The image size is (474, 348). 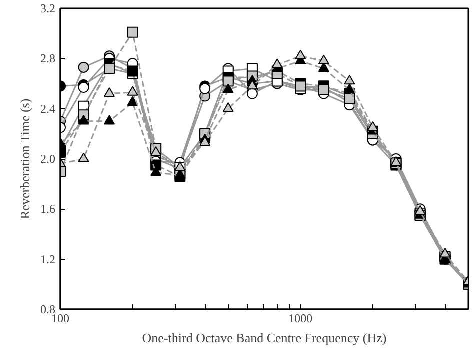 I want to click on x-tick-label: 1000, so click(x=300, y=319).